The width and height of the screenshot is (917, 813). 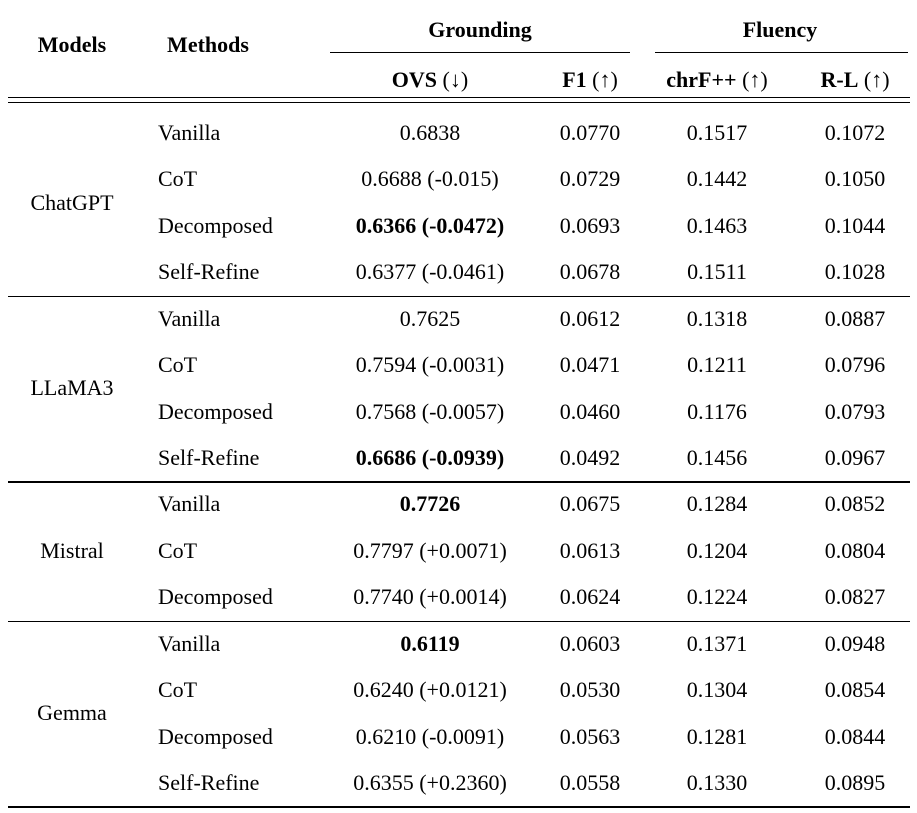 What do you see at coordinates (590, 318) in the screenshot?
I see `cell: 0.0612` at bounding box center [590, 318].